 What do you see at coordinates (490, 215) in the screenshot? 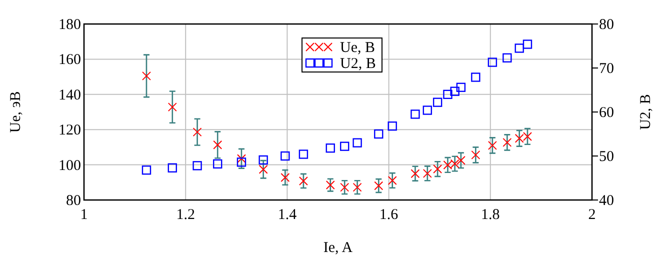
I see `x-tick-label: 1.8` at bounding box center [490, 215].